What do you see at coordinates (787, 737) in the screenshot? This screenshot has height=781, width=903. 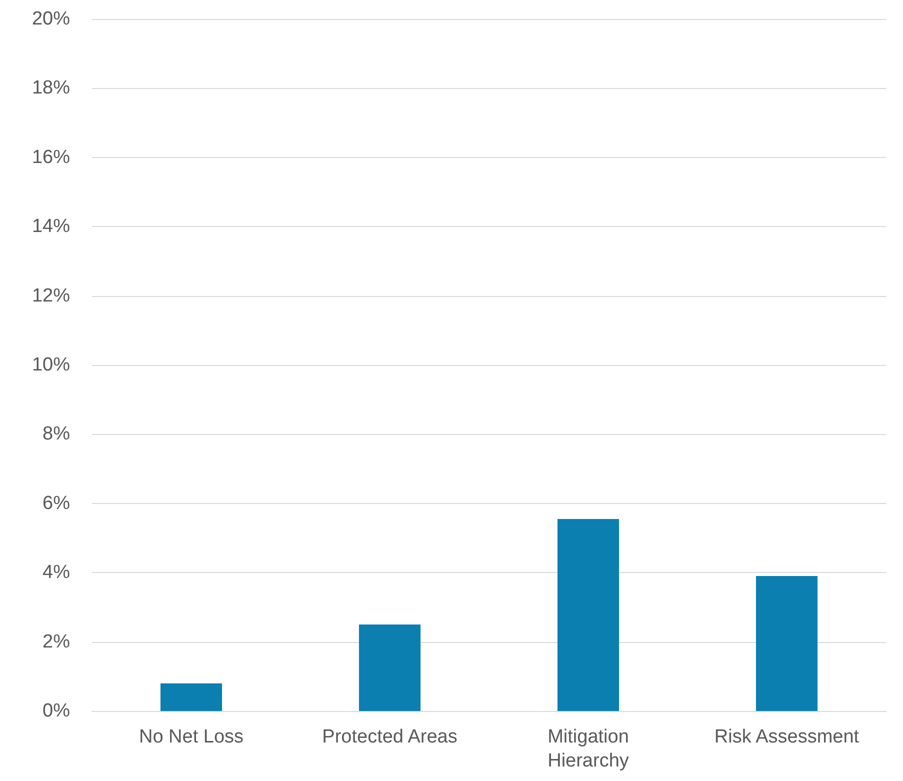 I see `x-tick-label: Risk Assessment` at bounding box center [787, 737].